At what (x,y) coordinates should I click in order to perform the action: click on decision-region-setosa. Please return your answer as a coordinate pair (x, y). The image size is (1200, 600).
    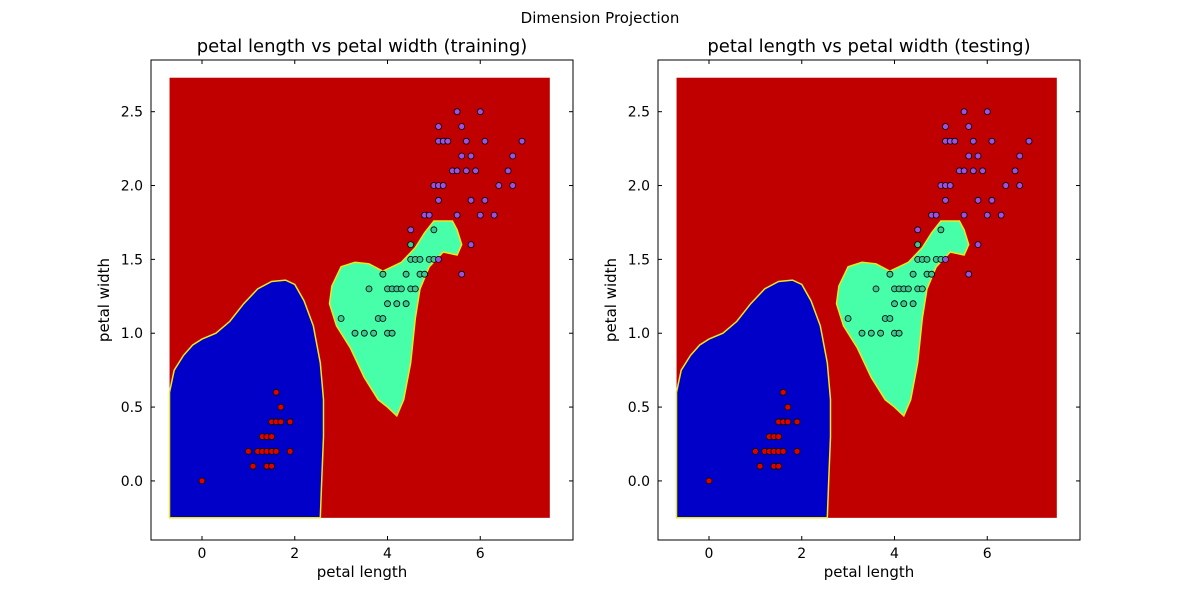
    Looking at the image, I should click on (753, 399).